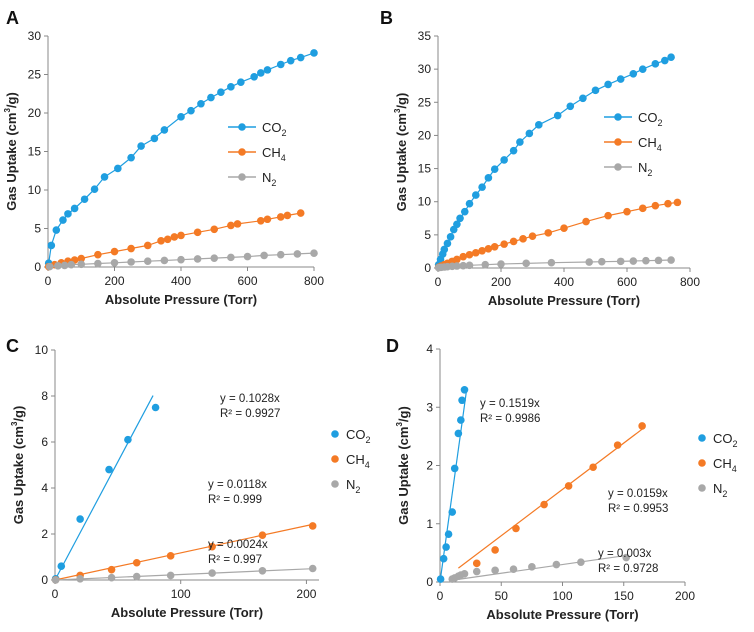 Image resolution: width=754 pixels, height=632 pixels. I want to click on y-tick-label: 15, so click(425, 169).